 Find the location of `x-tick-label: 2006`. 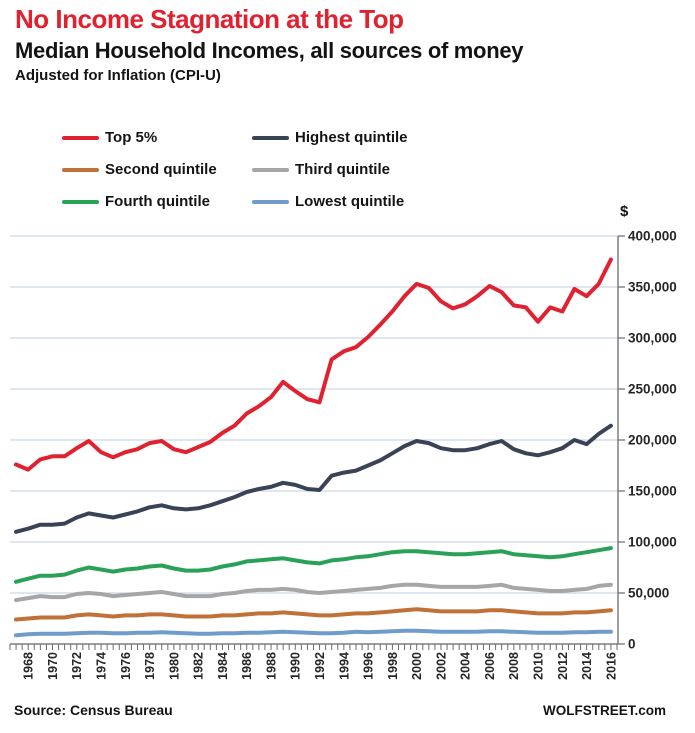

x-tick-label: 2006 is located at coordinates (490, 666).